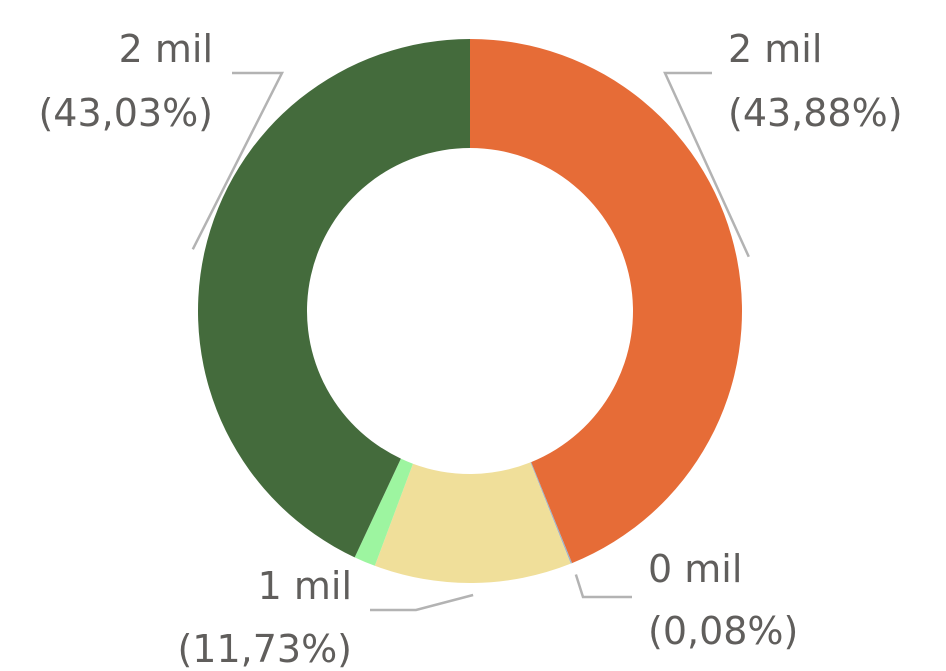 This screenshot has height=671, width=946. I want to click on data-label-percent: (11,73%), so click(264, 649).